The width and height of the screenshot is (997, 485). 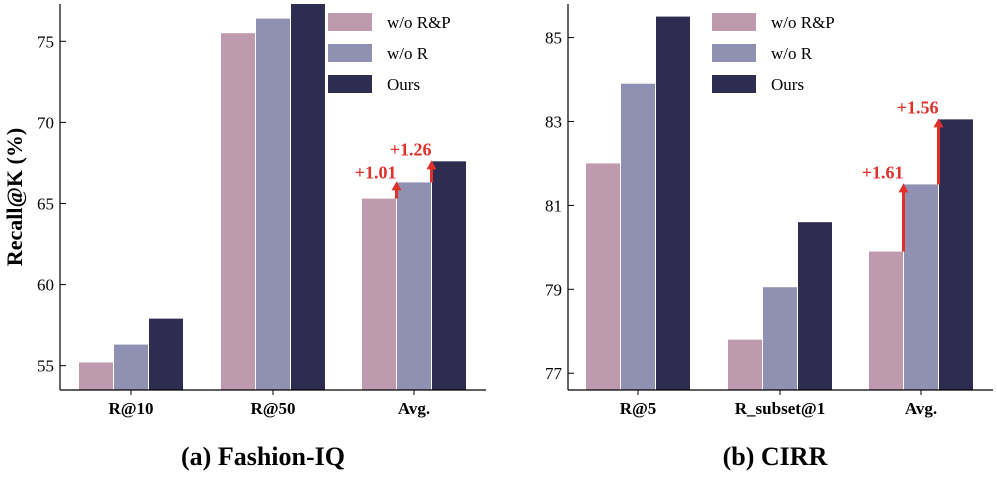 What do you see at coordinates (554, 373) in the screenshot?
I see `y-tick-label: 77` at bounding box center [554, 373].